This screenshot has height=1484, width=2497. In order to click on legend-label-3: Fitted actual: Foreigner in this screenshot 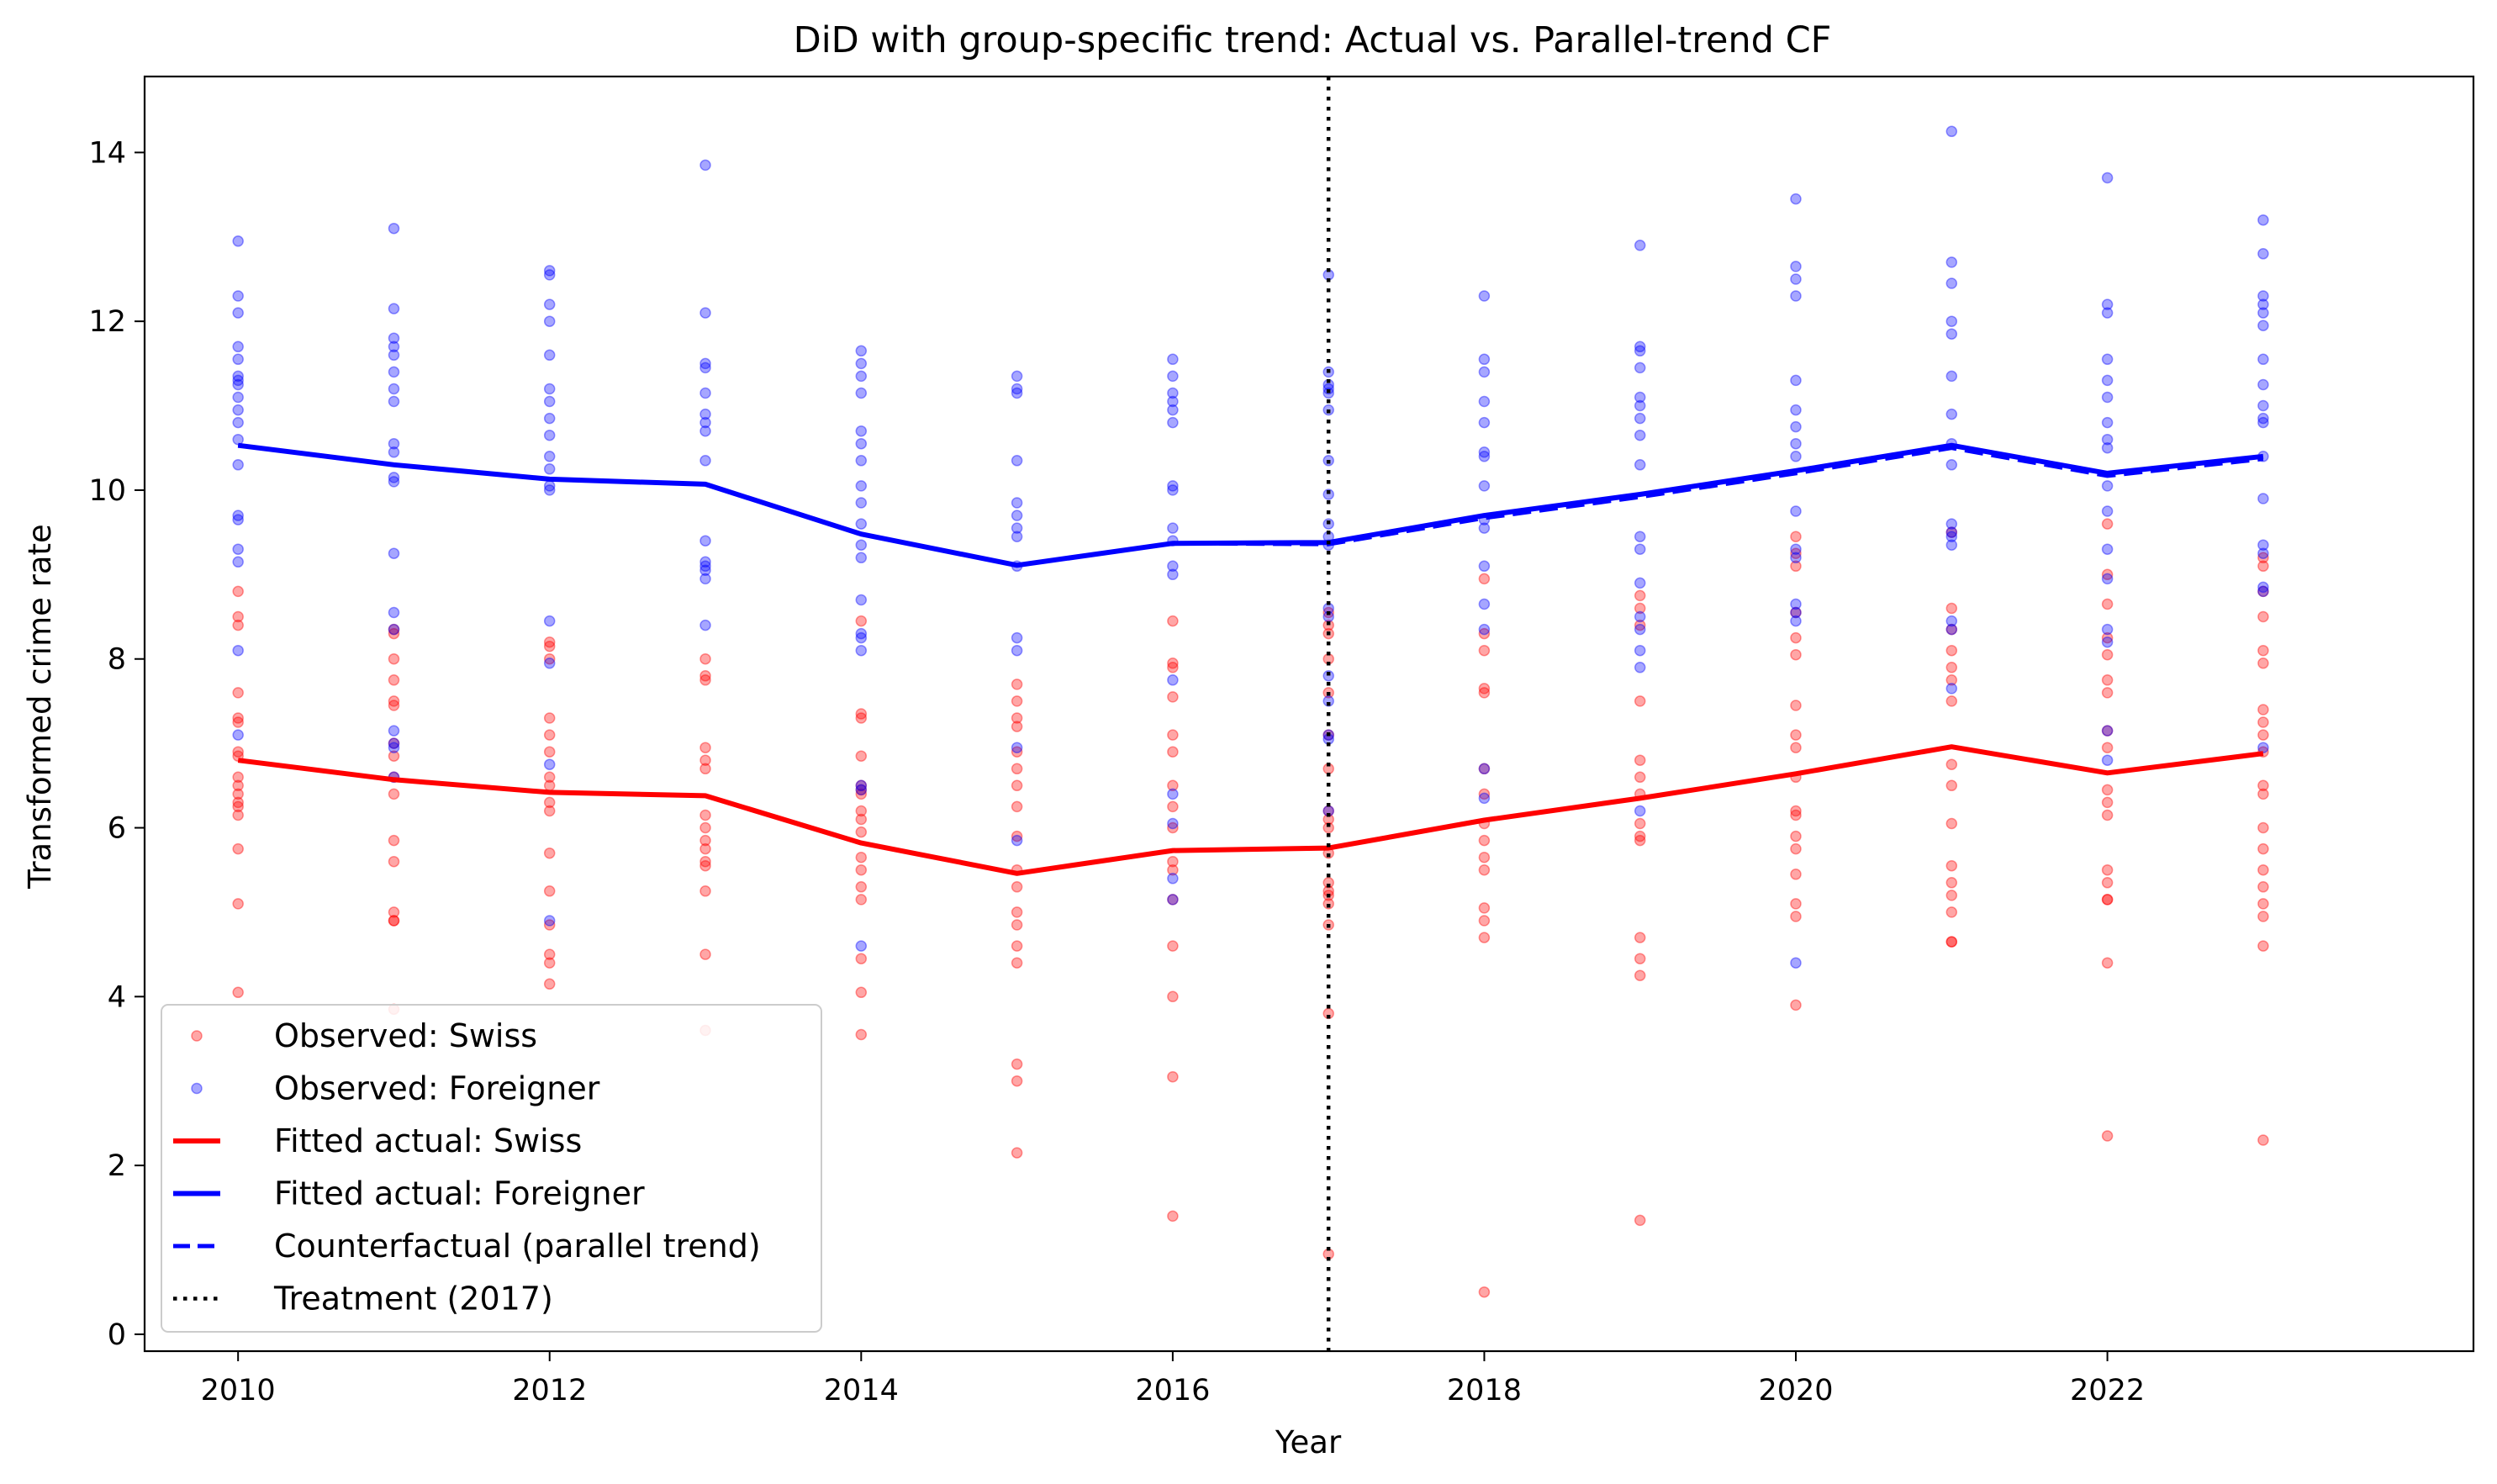, I will do `click(459, 1193)`.